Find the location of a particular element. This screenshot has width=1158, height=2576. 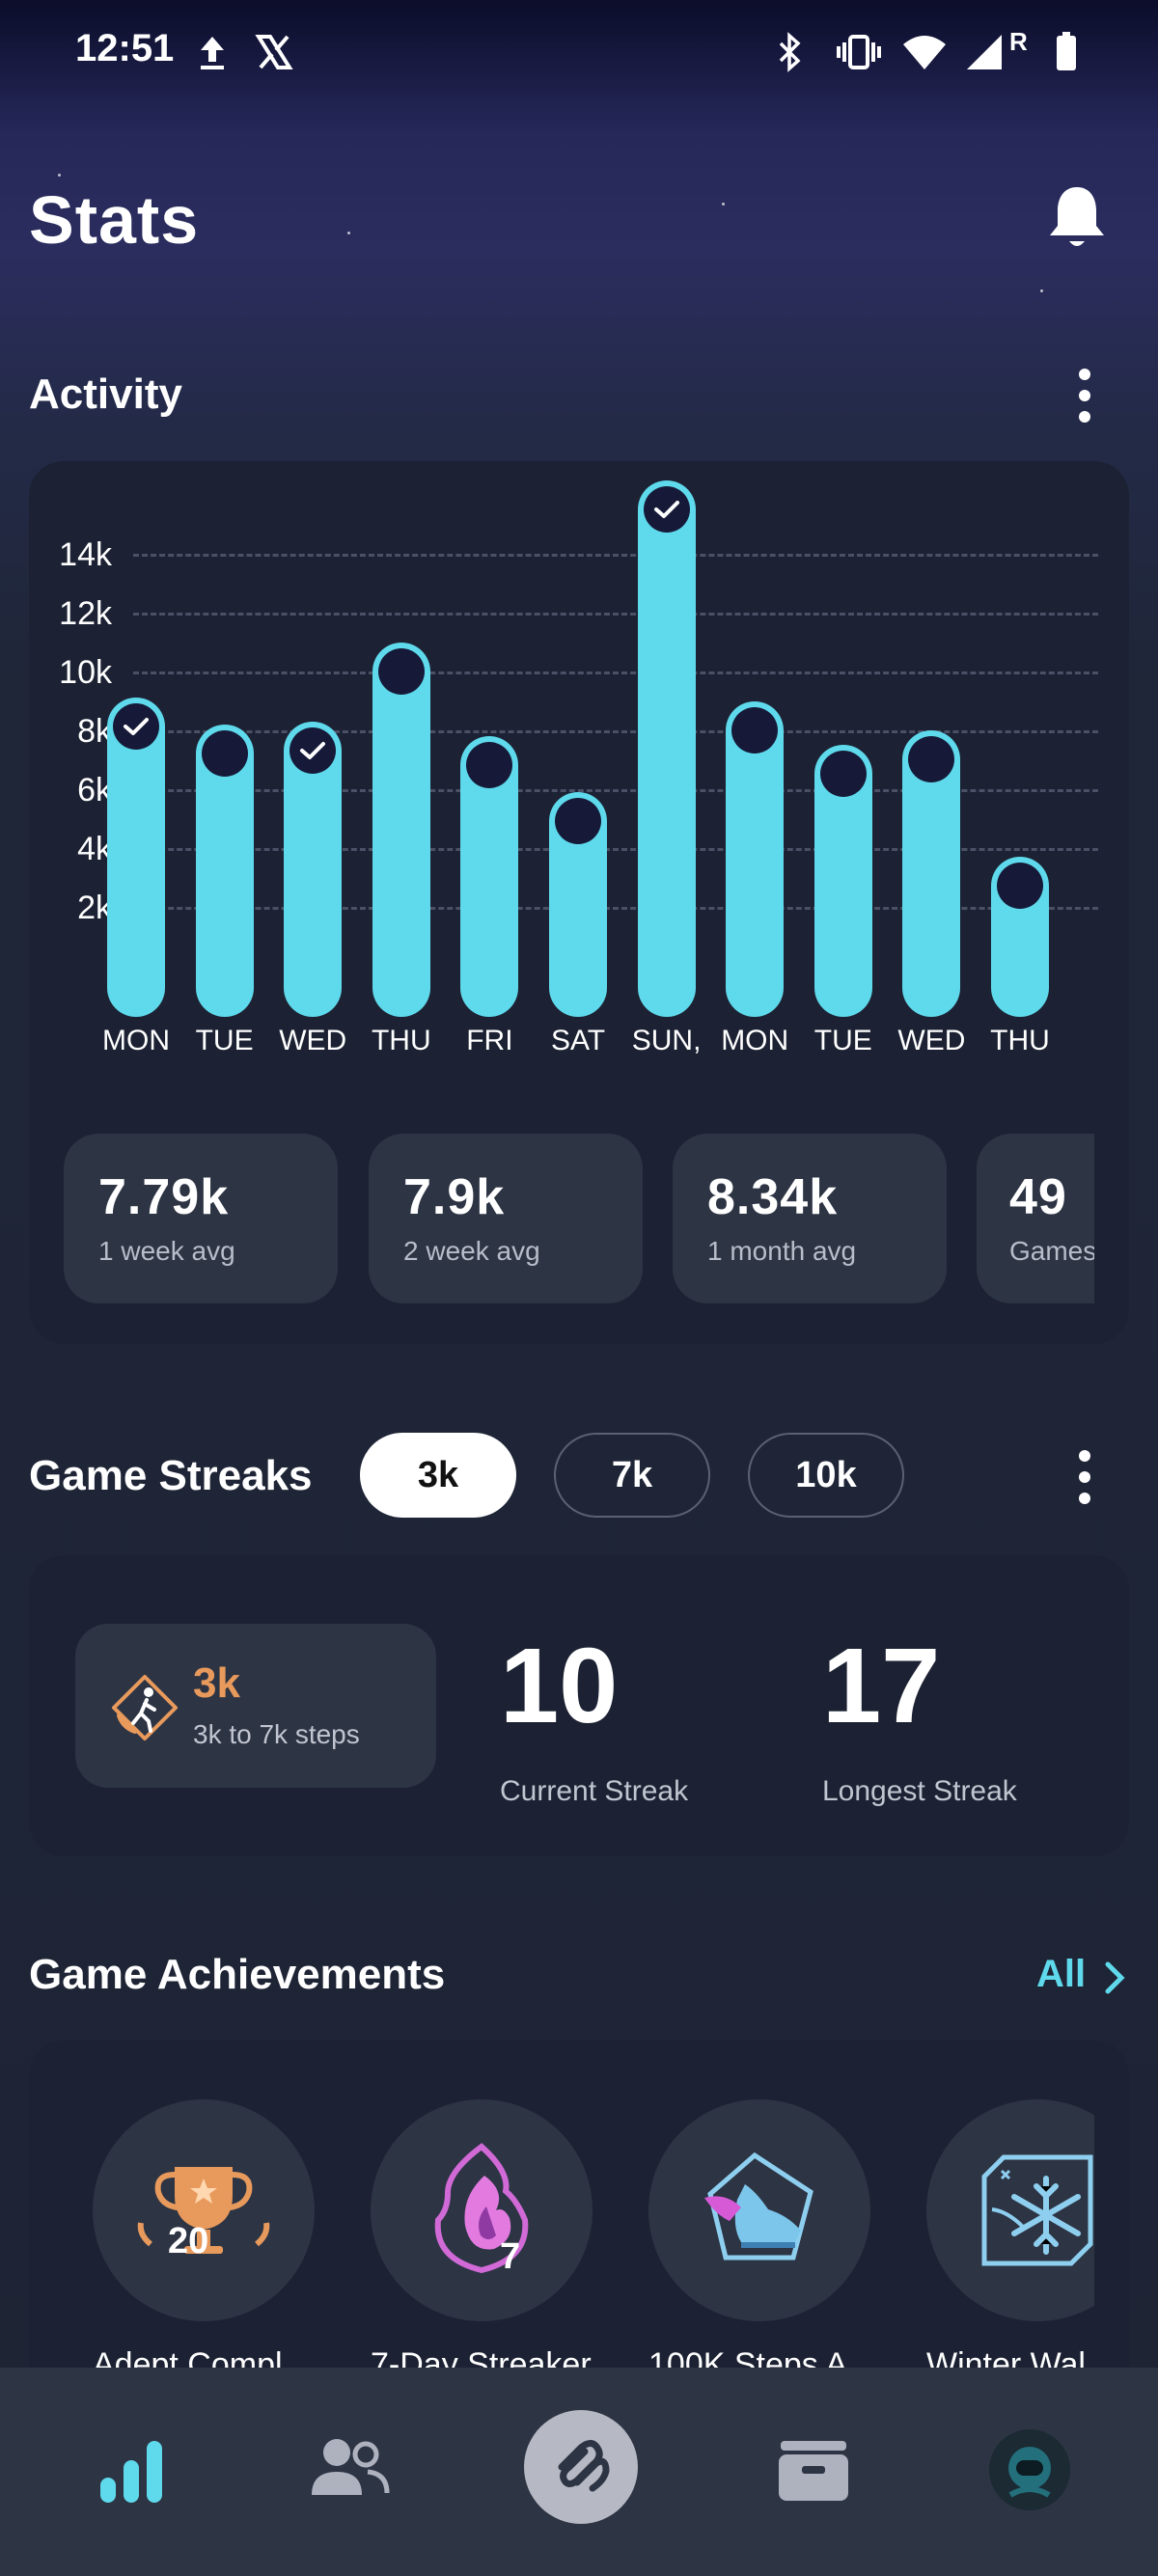

y-tick-label: 6k is located at coordinates (94, 790).